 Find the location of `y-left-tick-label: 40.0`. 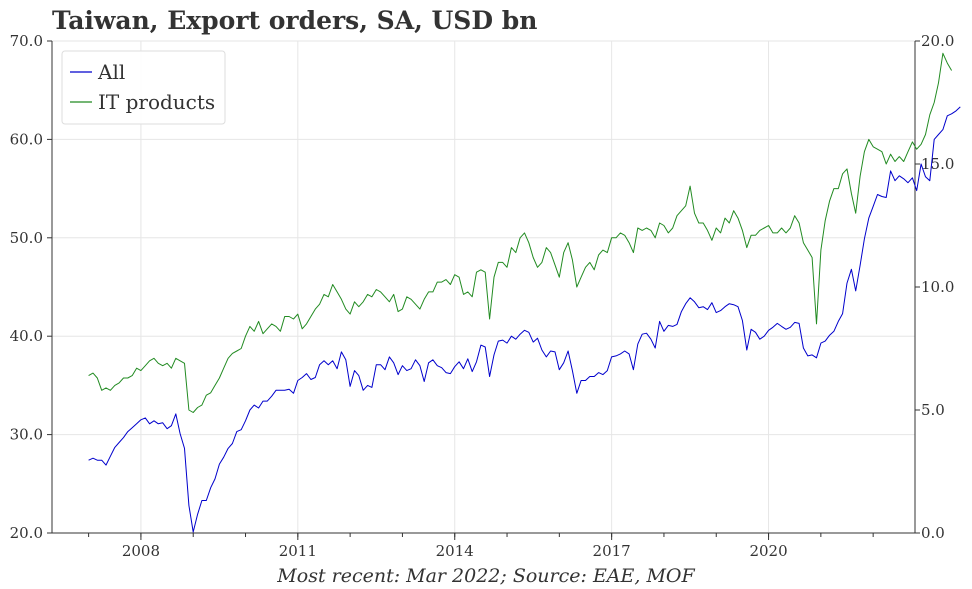

y-left-tick-label: 40.0 is located at coordinates (26, 336).